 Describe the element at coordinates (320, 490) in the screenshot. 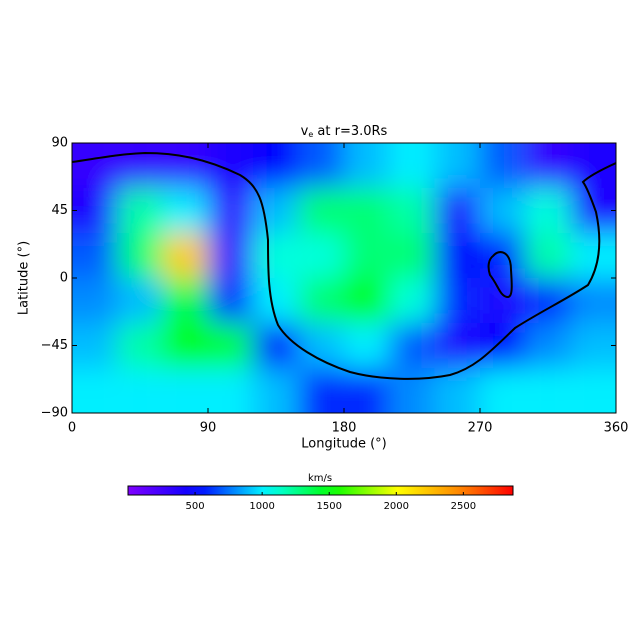

I see `colorbar` at that location.